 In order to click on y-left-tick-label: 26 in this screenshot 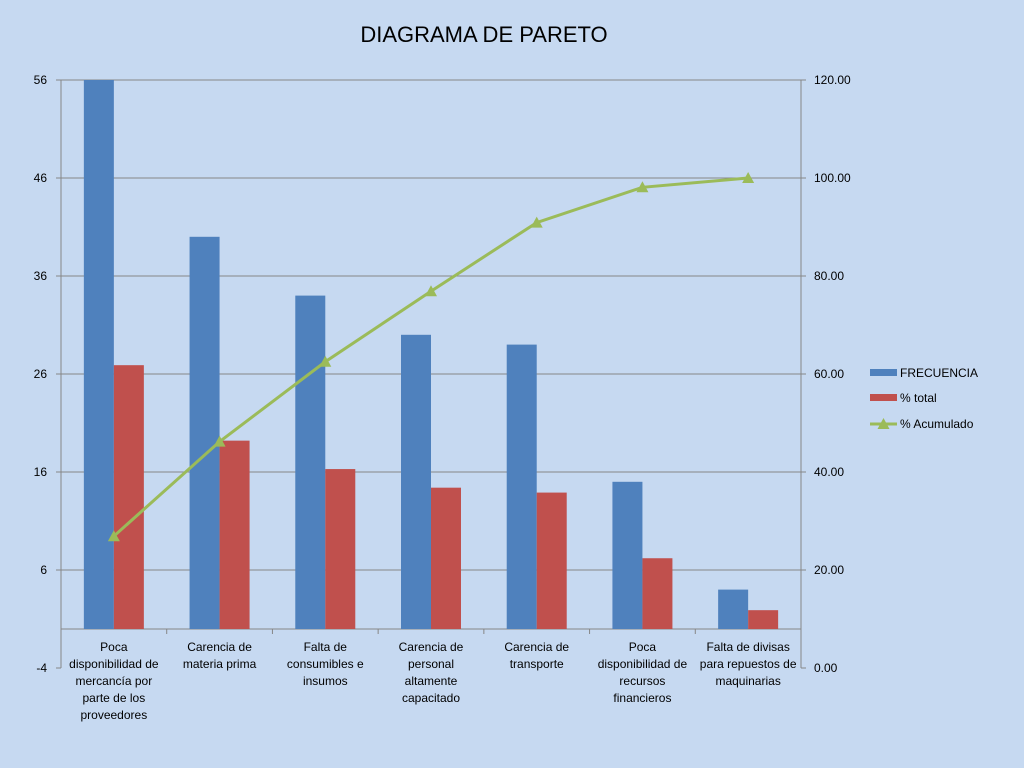, I will do `click(41, 374)`.